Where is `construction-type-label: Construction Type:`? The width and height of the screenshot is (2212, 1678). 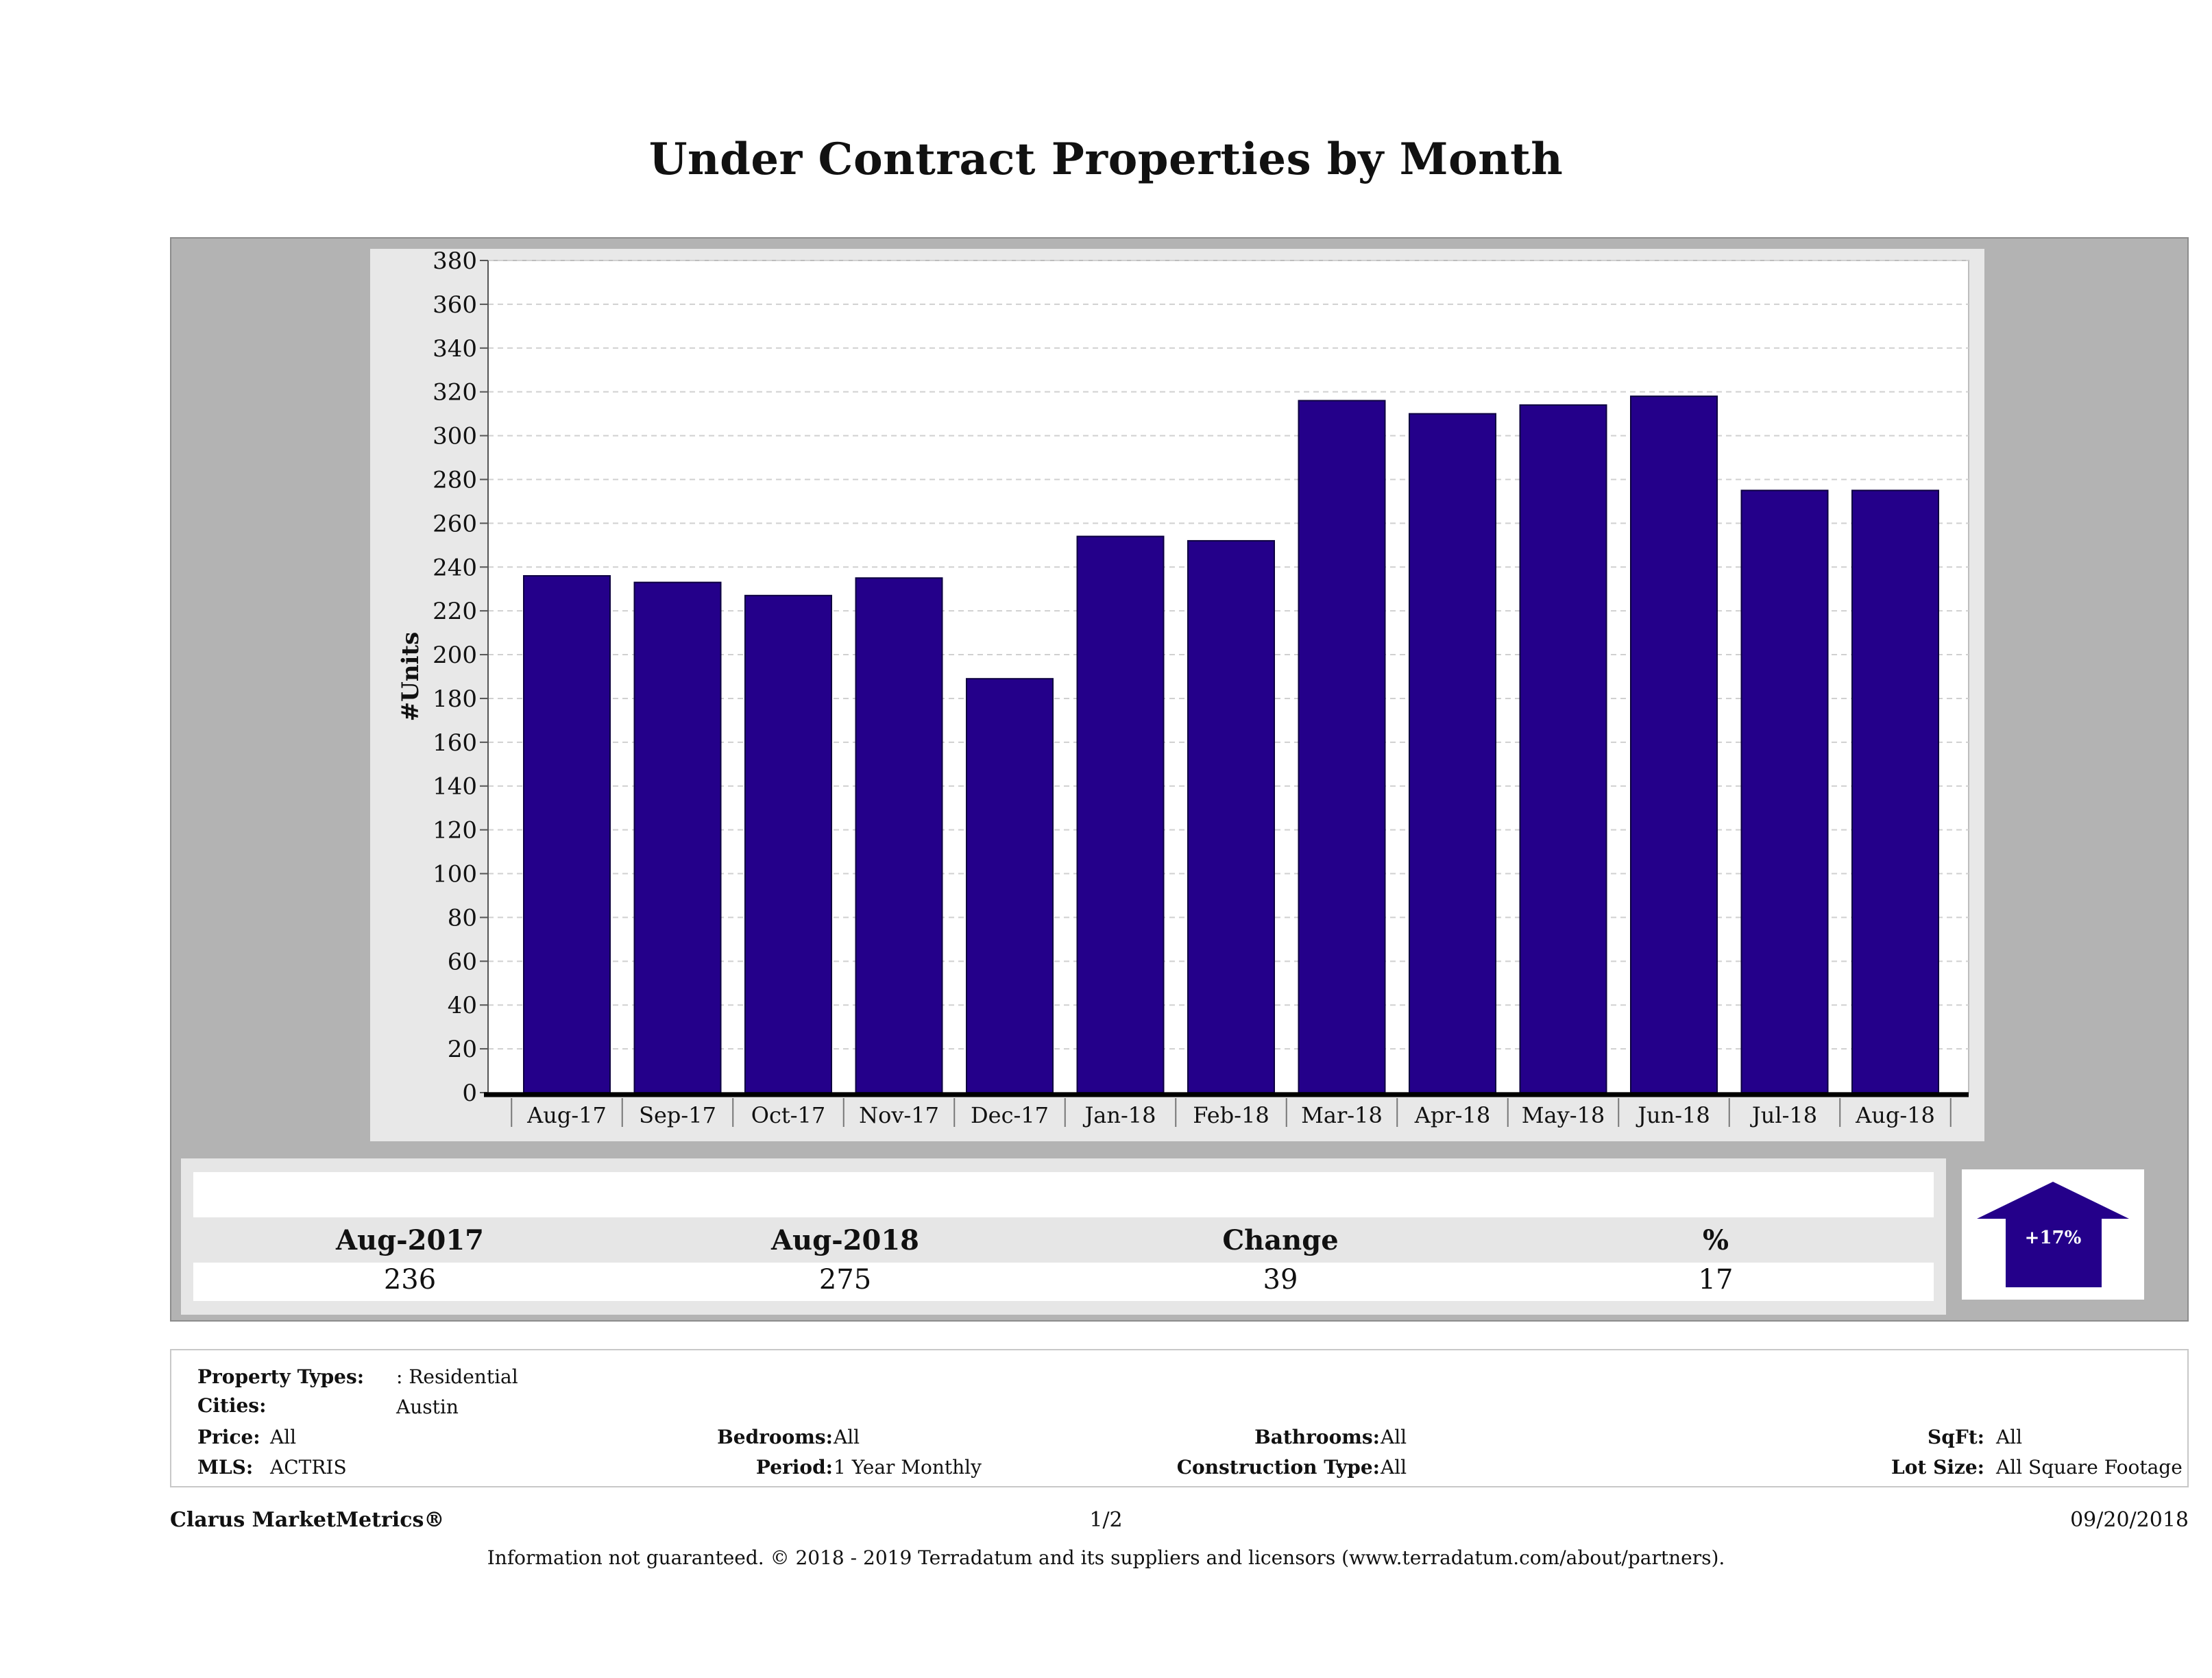
construction-type-label: Construction Type: is located at coordinates (1278, 1467).